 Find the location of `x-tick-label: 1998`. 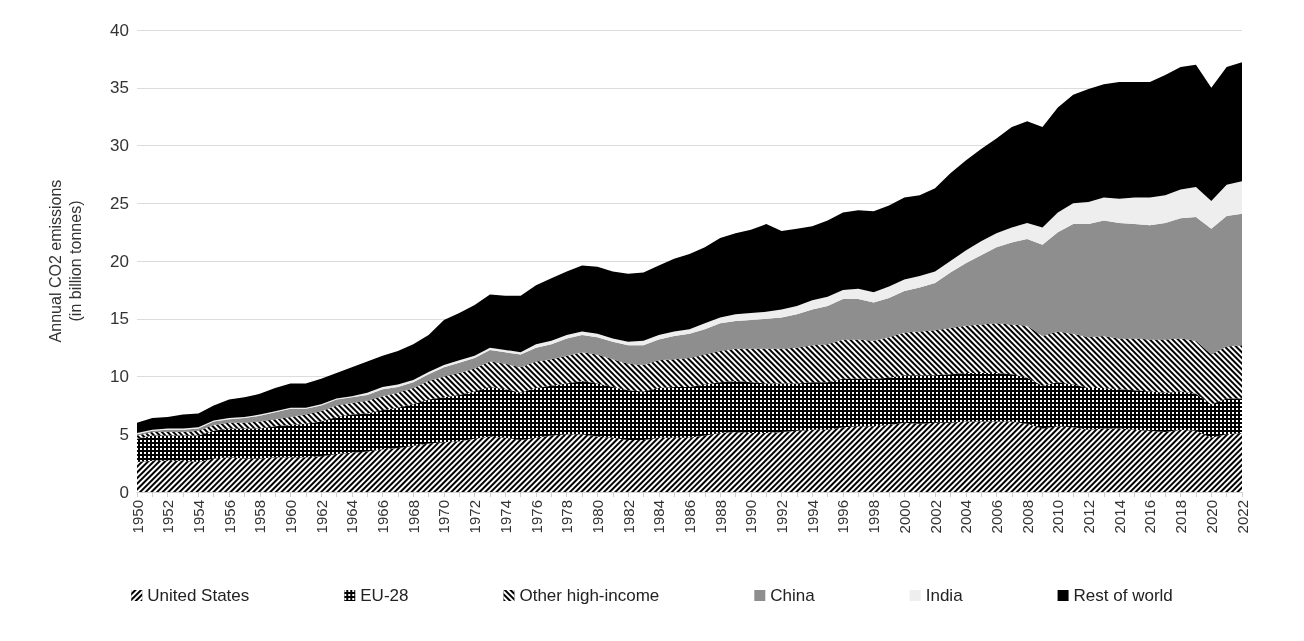

x-tick-label: 1998 is located at coordinates (874, 517).